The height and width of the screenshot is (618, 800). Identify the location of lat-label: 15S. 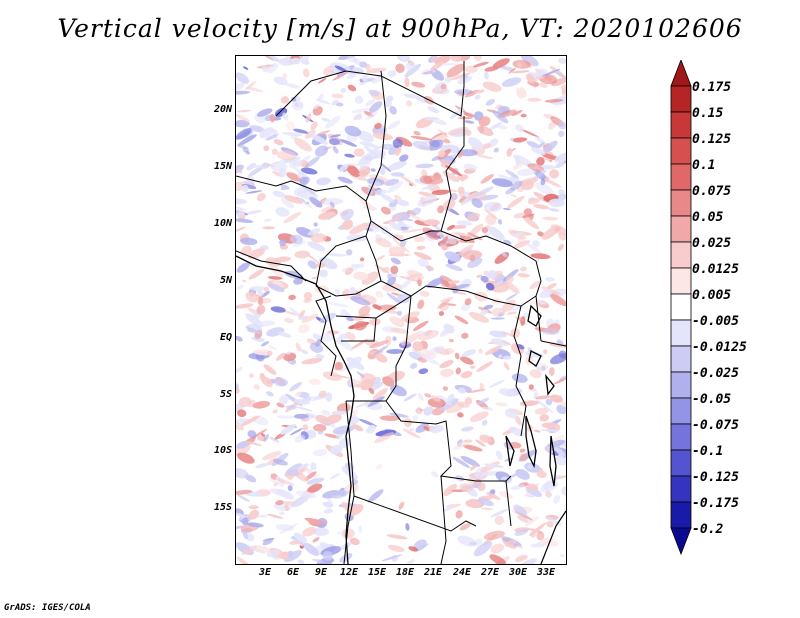
(222, 507).